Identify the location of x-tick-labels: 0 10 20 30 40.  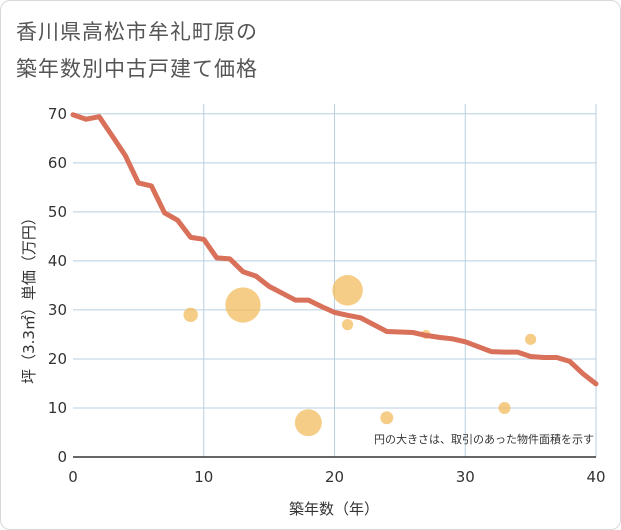
(336, 477).